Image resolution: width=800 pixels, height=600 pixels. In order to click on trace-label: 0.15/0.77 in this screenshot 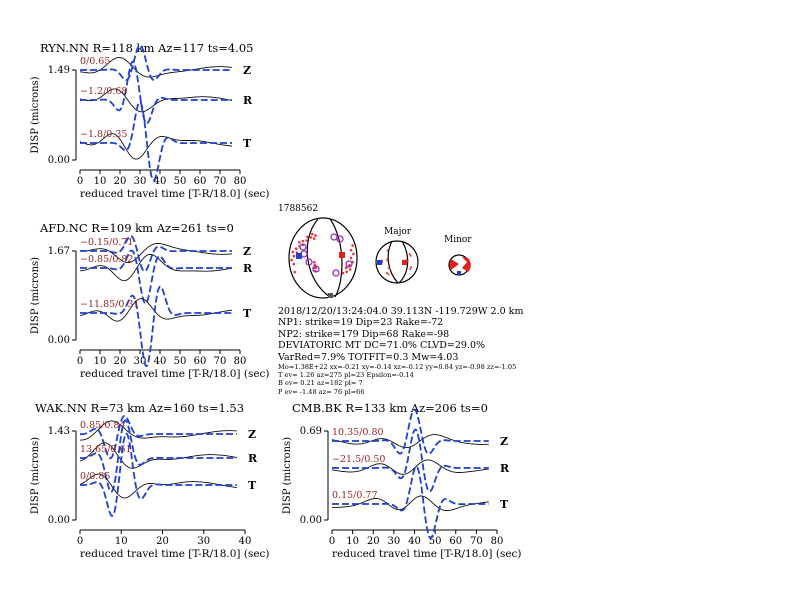, I will do `click(355, 495)`.